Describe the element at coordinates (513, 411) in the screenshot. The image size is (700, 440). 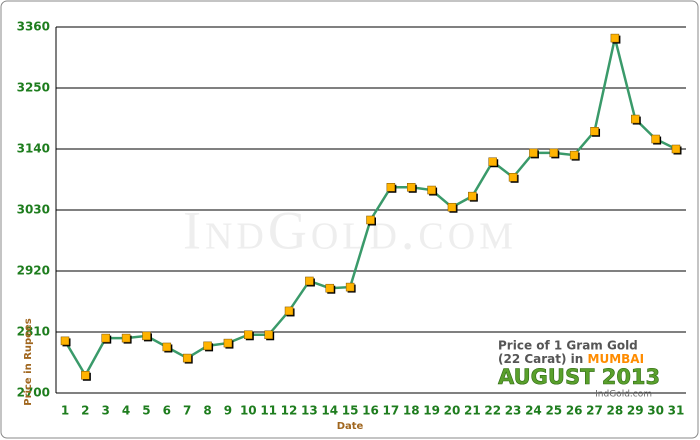
I see `x-tick-label: 23` at that location.